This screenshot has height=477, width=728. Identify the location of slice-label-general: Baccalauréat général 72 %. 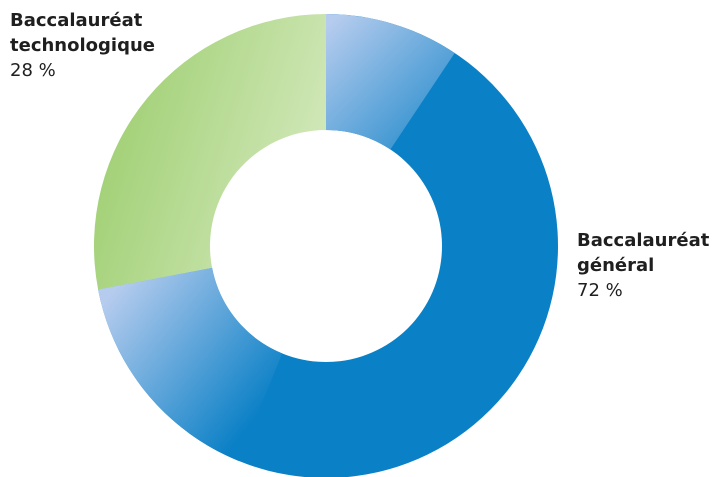
(652, 265).